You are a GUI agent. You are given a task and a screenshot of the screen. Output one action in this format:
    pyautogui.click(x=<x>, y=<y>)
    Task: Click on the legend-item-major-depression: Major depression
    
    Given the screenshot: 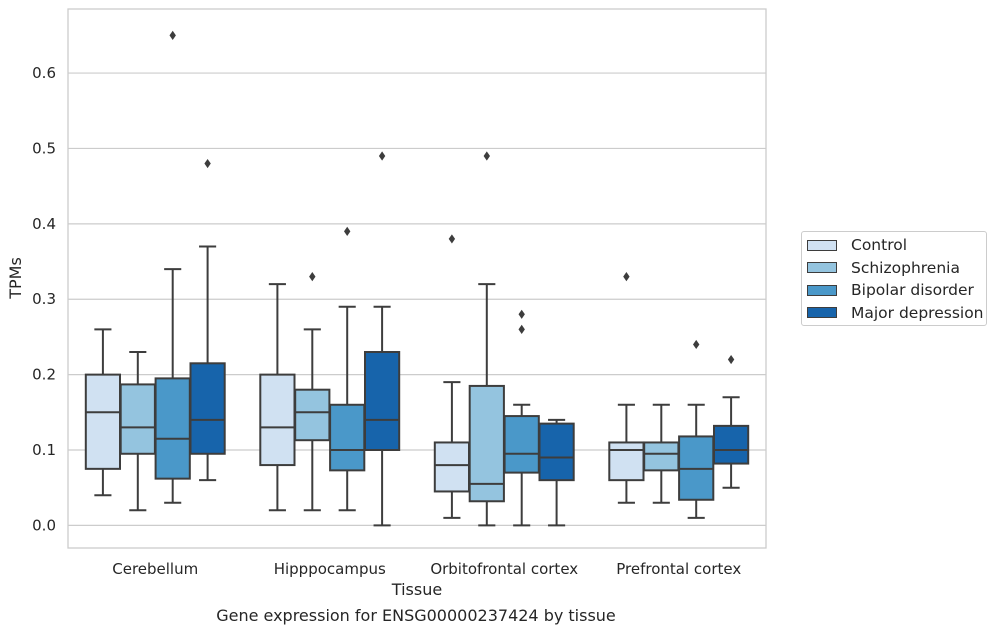 What is the action you would take?
    pyautogui.click(x=895, y=313)
    